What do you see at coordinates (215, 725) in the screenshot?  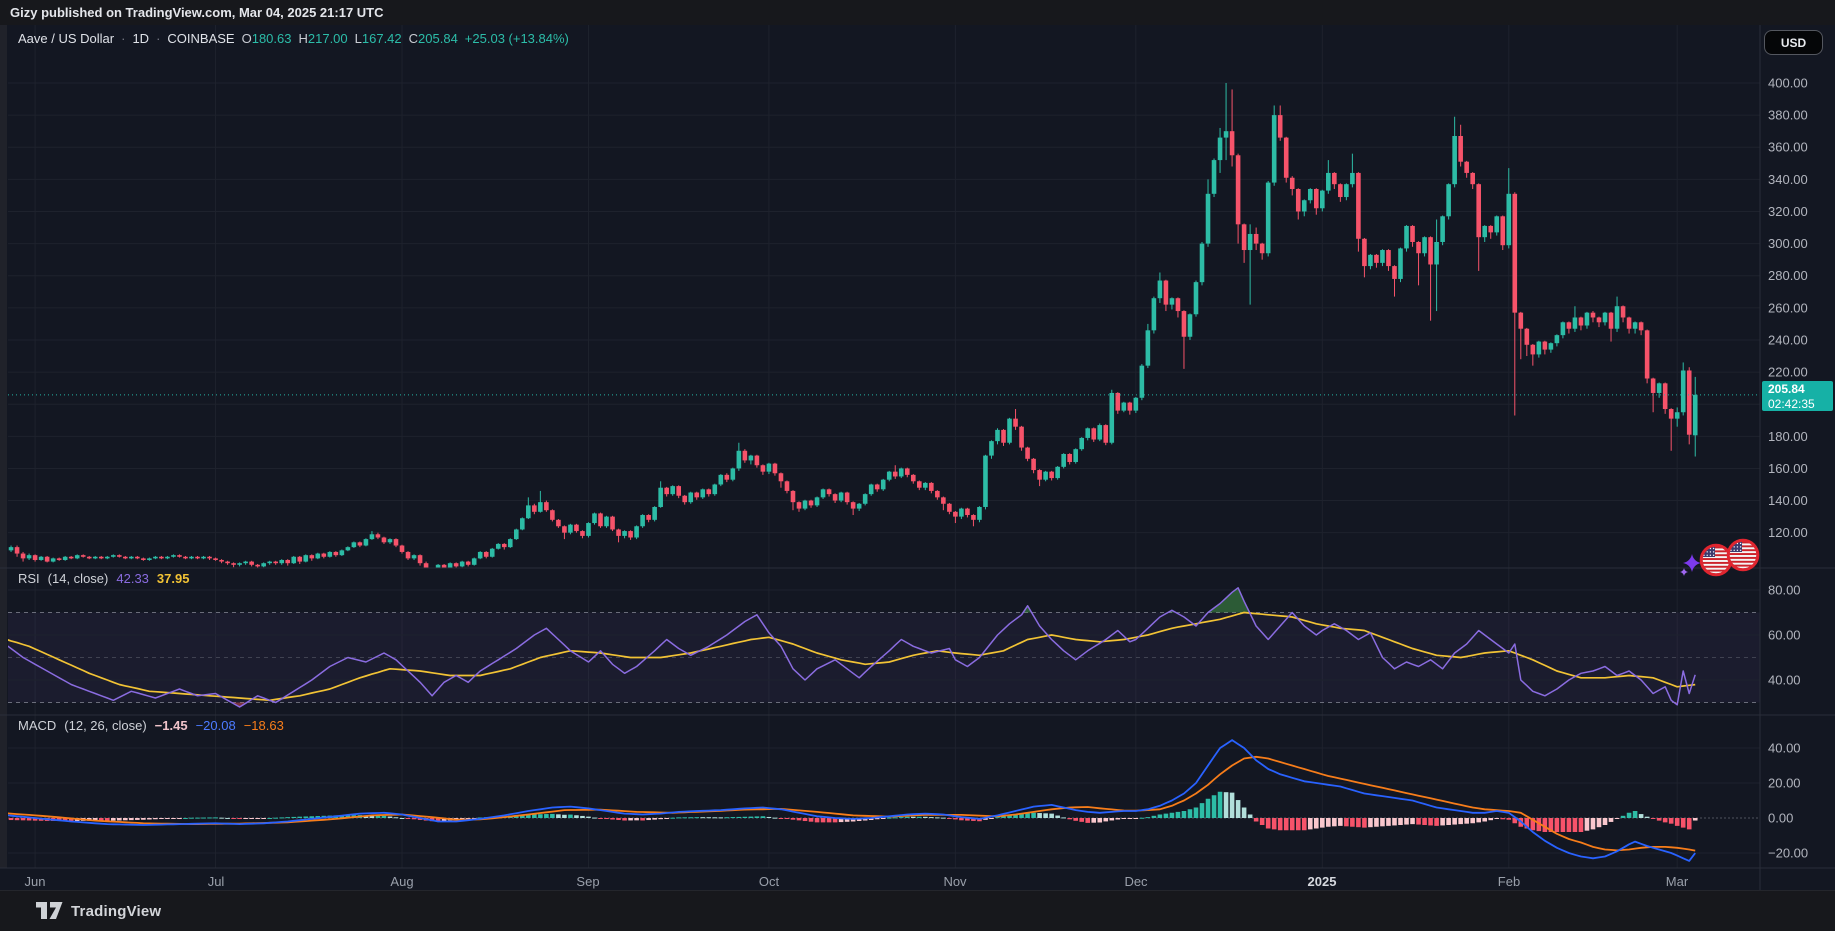 I see `macd-line-value: −20.08` at bounding box center [215, 725].